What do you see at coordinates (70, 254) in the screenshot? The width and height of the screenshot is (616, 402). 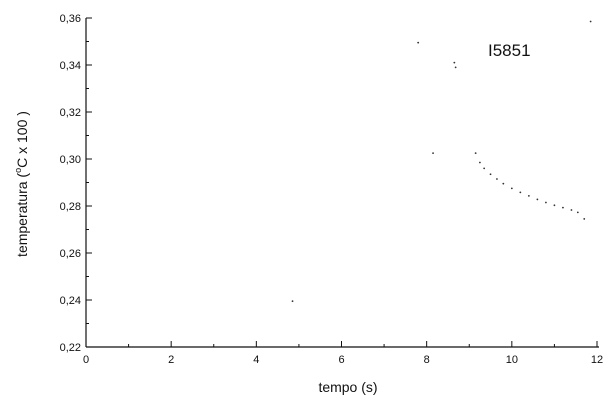 I see `y-tick-label: 0,26` at bounding box center [70, 254].